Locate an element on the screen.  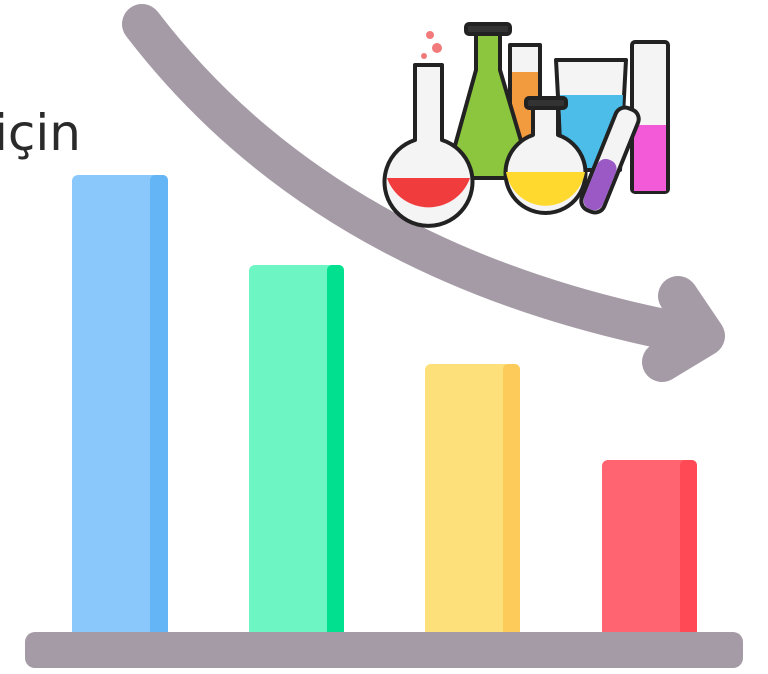
arrow-head is located at coordinates (683, 329).